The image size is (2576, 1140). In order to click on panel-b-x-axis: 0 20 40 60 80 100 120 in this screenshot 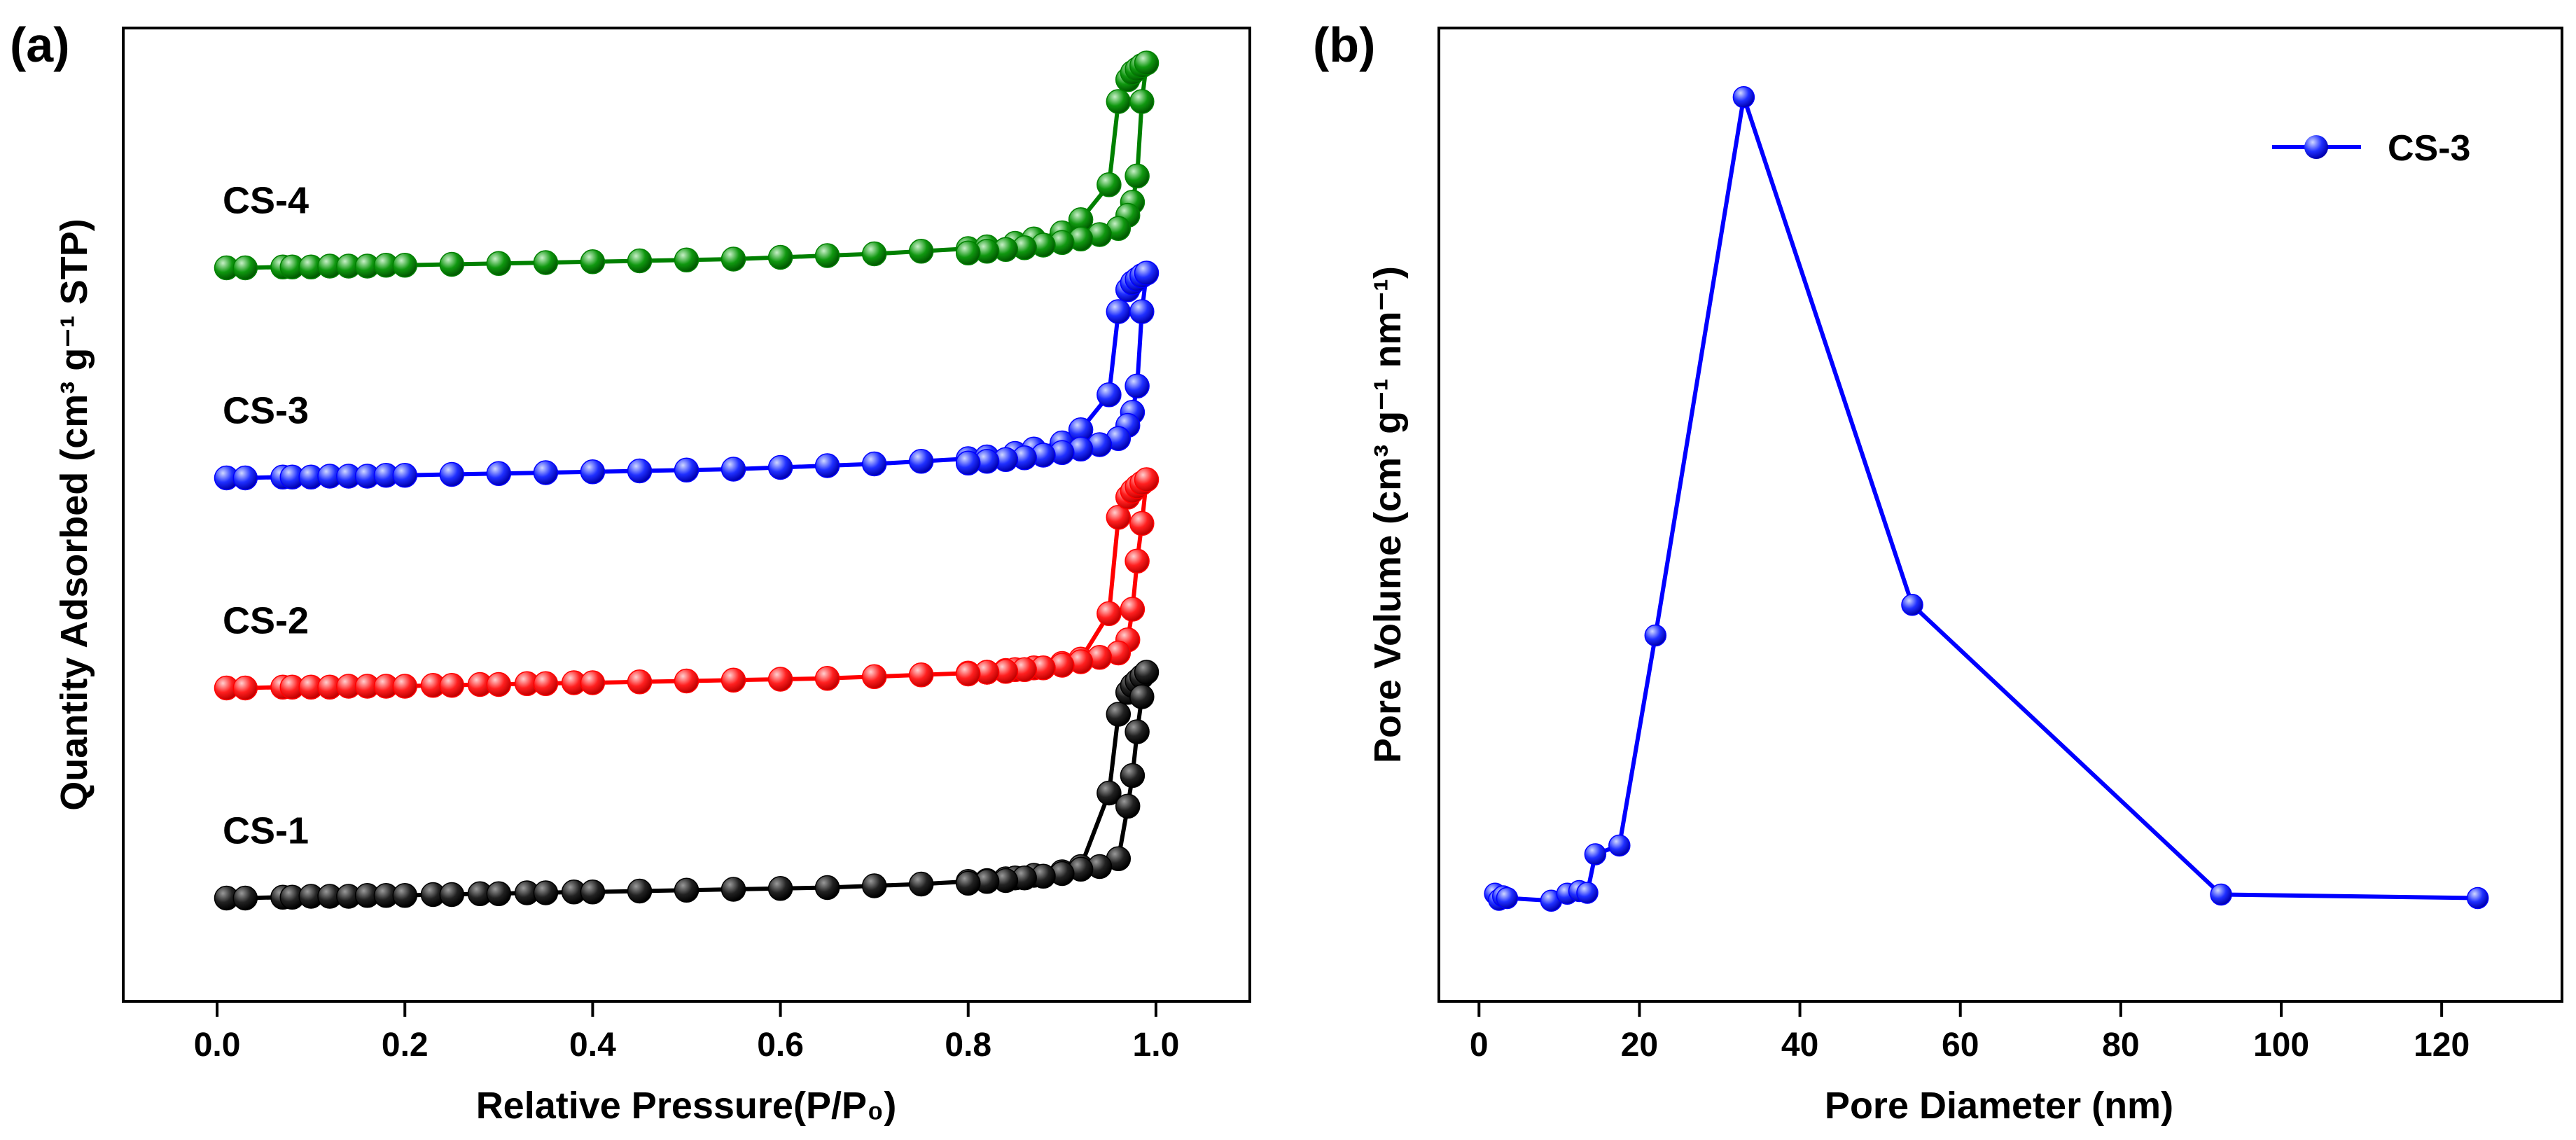, I will do `click(1970, 1032)`.